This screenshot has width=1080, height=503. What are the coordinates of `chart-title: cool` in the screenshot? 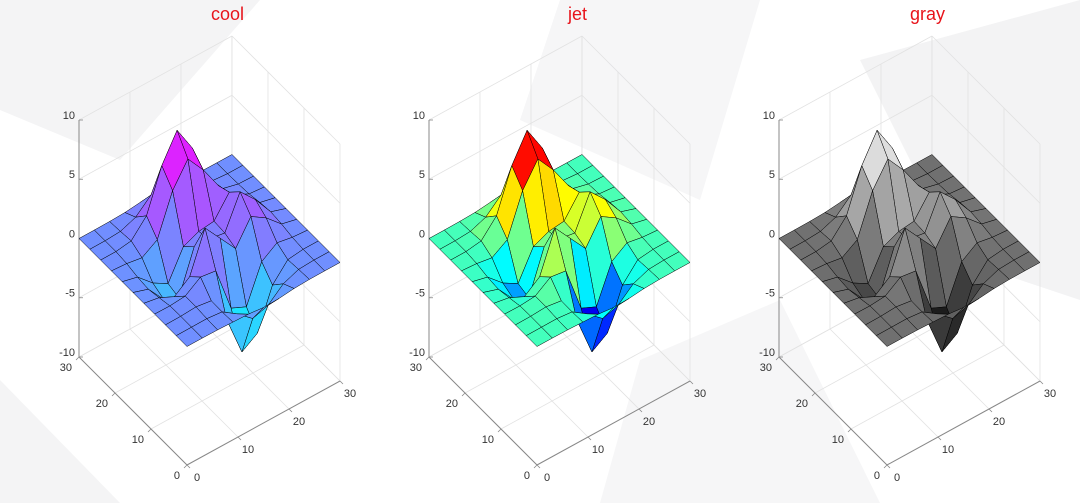 It's located at (227, 14).